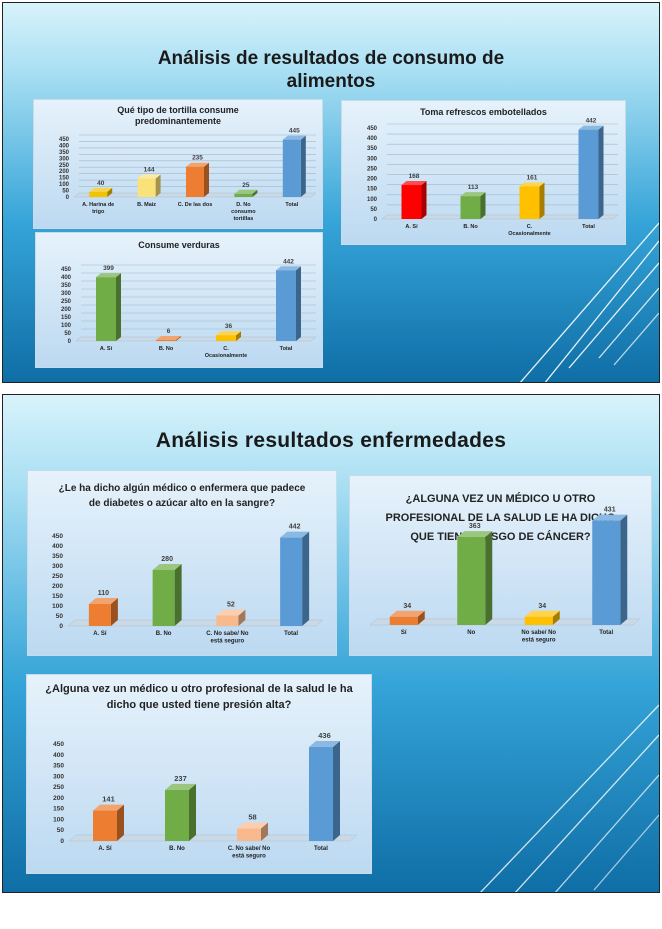  I want to click on data-label: 399, so click(108, 268).